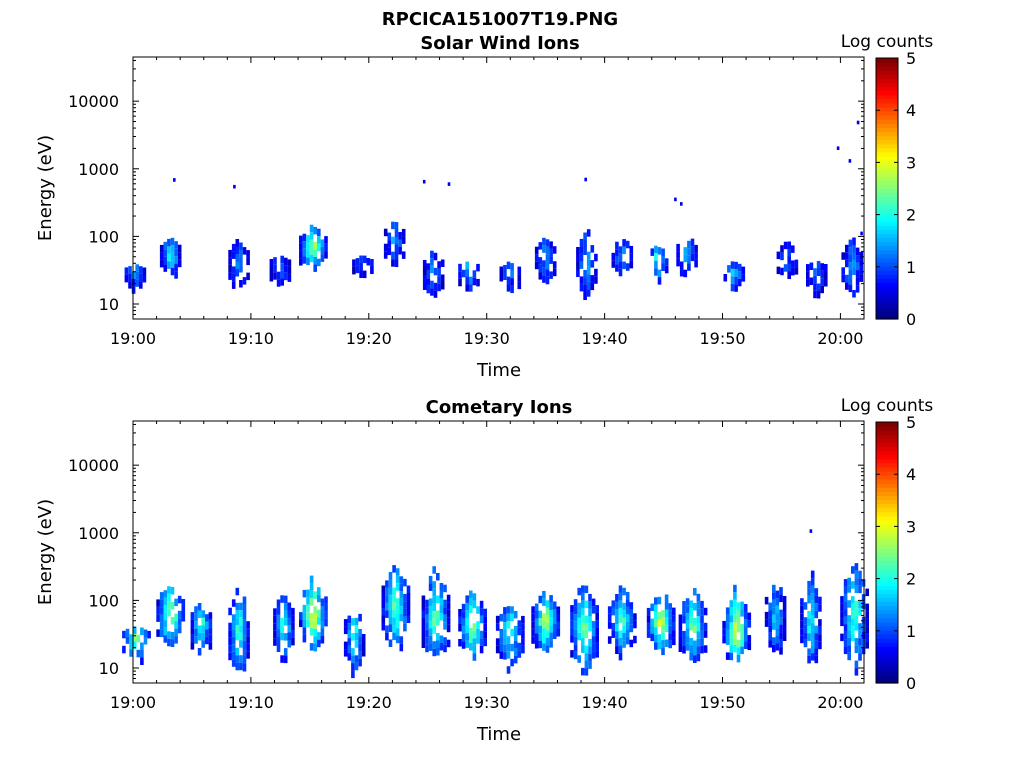  I want to click on colorbar-tick-label: 1, so click(911, 267).